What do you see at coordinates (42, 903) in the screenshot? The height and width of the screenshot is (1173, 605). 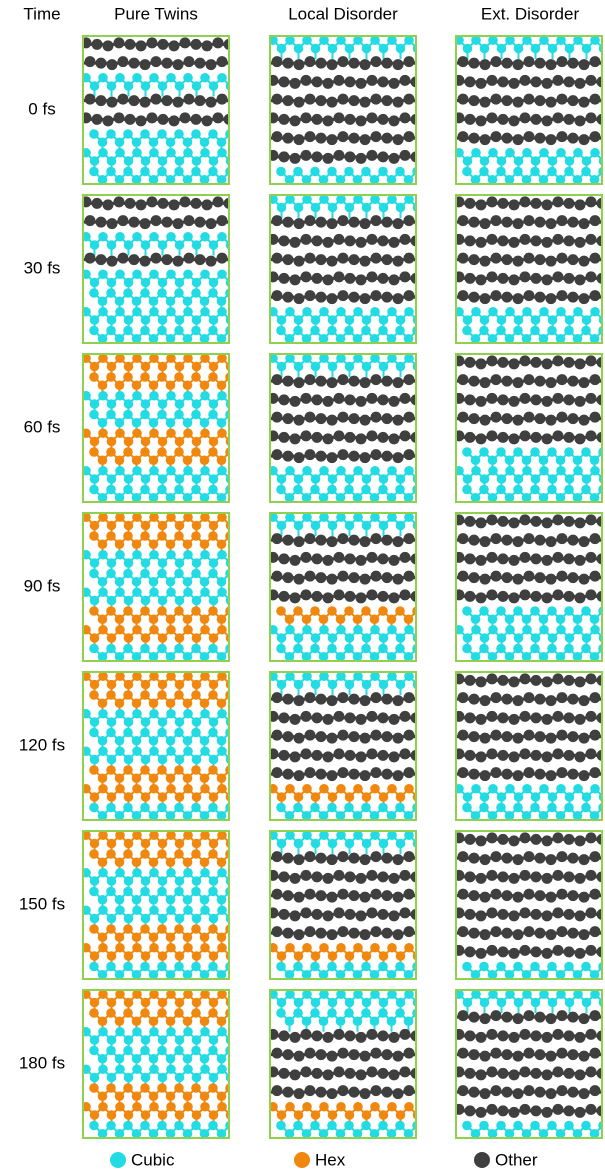 I see `time-label: 150 fs` at bounding box center [42, 903].